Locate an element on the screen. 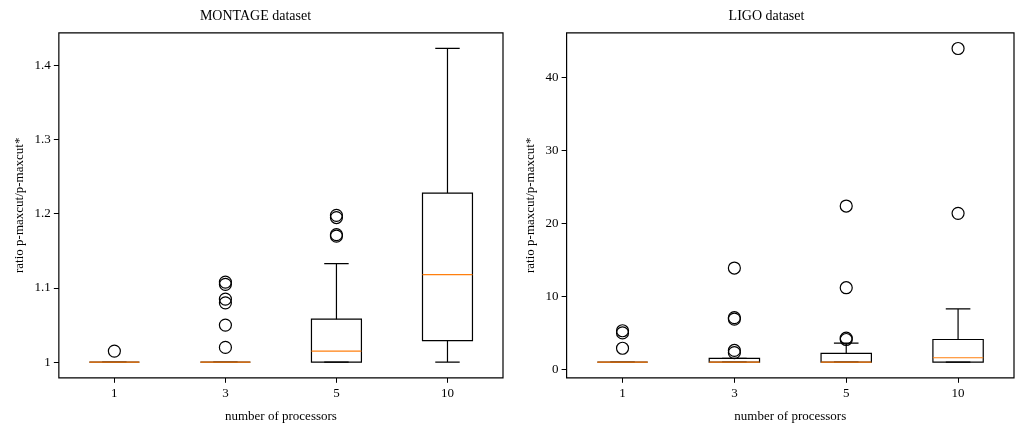 The height and width of the screenshot is (437, 1032). y-tick-label: 1.4 is located at coordinates (43, 64).